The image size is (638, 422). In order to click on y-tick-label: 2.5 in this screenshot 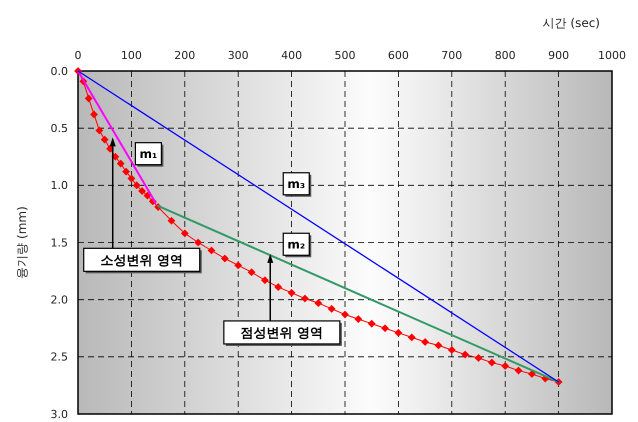, I will do `click(59, 357)`.